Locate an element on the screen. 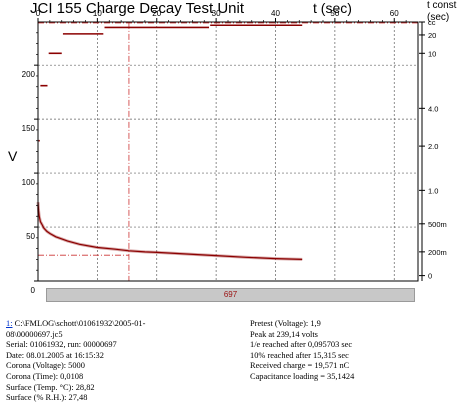 Image resolution: width=460 pixels, height=413 pixels. ten-percent-info: 10% reached after 15,315 sec is located at coordinates (299, 355).